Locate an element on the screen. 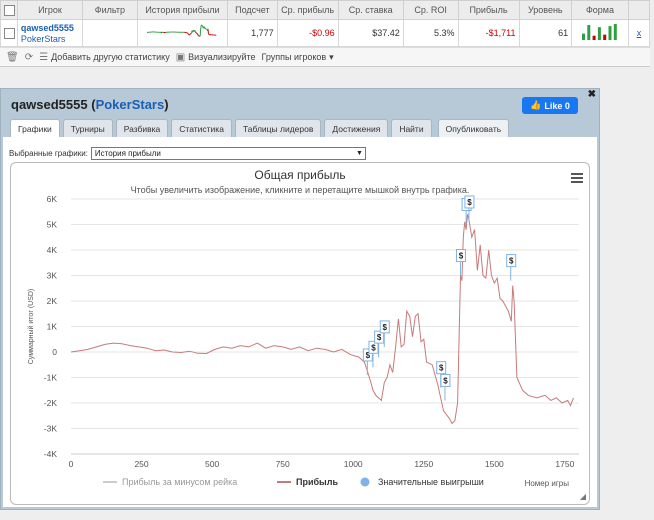 This screenshot has width=654, height=520. chart-select-label: Выбранные графики: is located at coordinates (48, 153).